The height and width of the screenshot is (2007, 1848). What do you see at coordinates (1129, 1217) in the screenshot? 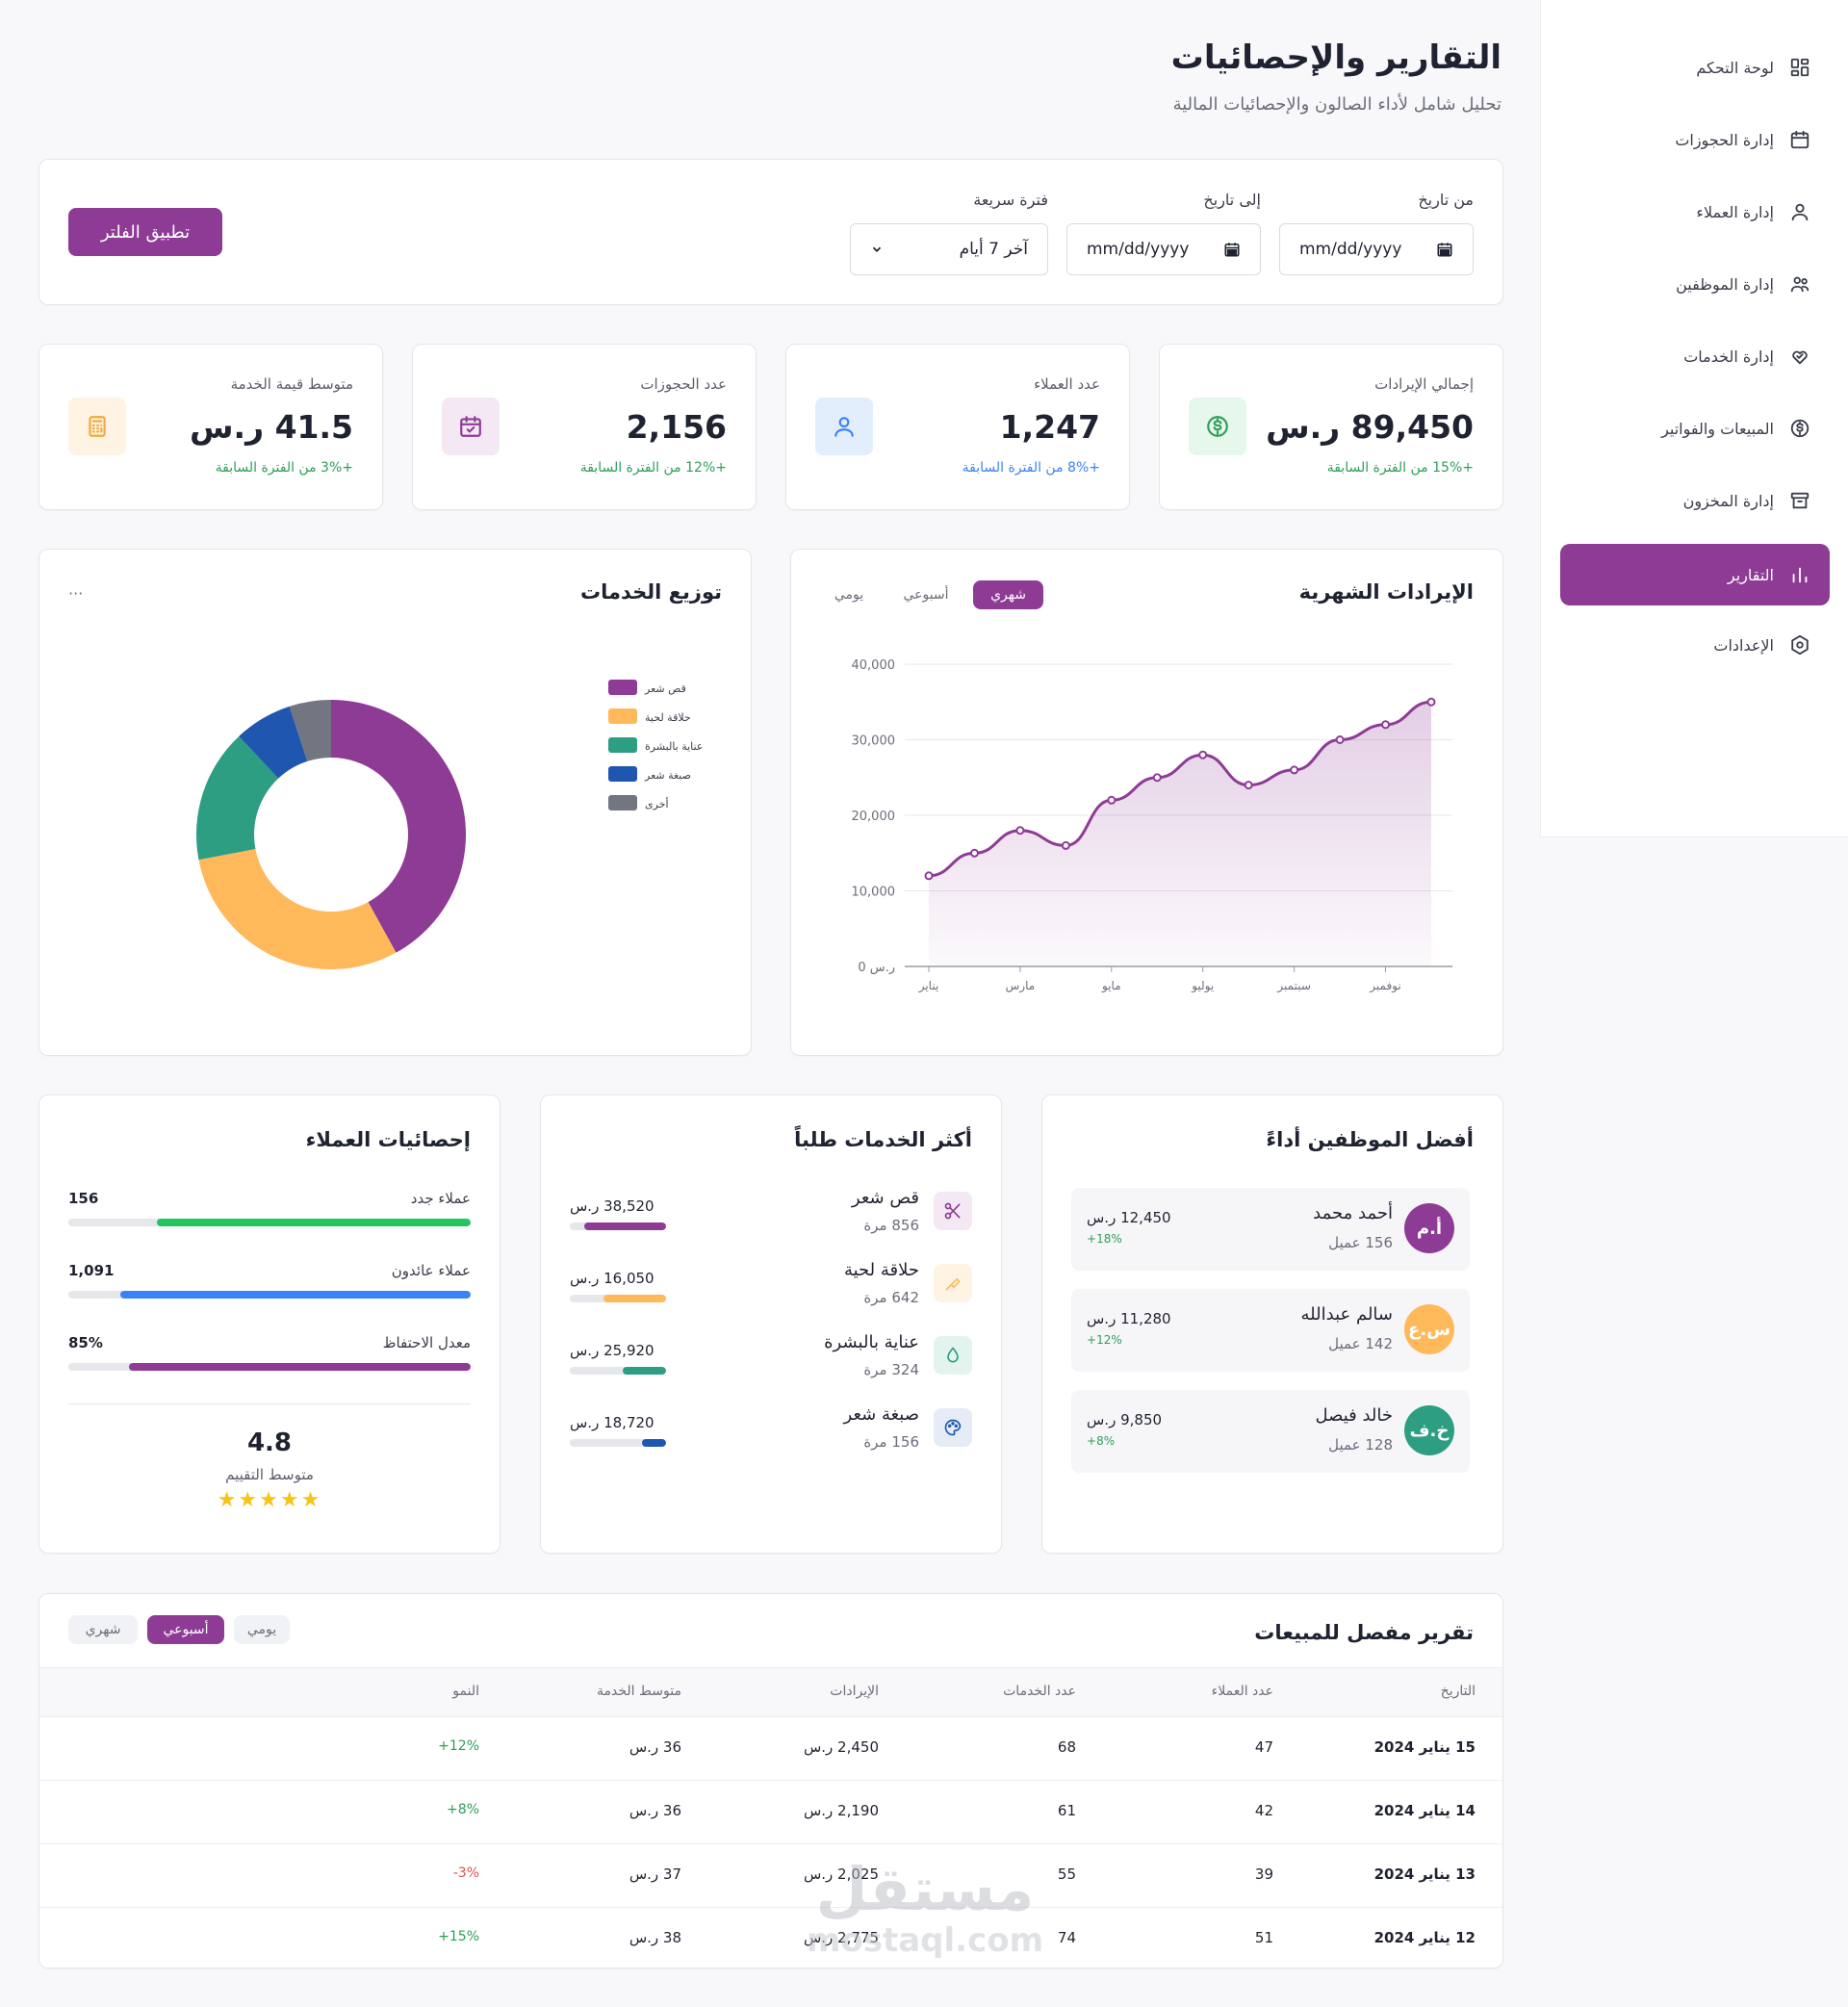
I see `staff-revenue: 12,450 ر.س` at bounding box center [1129, 1217].